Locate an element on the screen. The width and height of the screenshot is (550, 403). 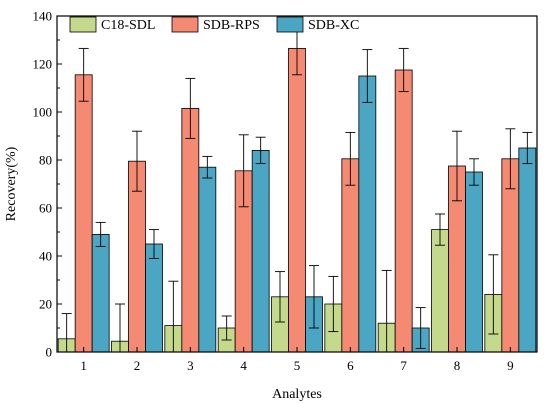
legend-label-sdb-xc: SDB-XC is located at coordinates (333, 25).